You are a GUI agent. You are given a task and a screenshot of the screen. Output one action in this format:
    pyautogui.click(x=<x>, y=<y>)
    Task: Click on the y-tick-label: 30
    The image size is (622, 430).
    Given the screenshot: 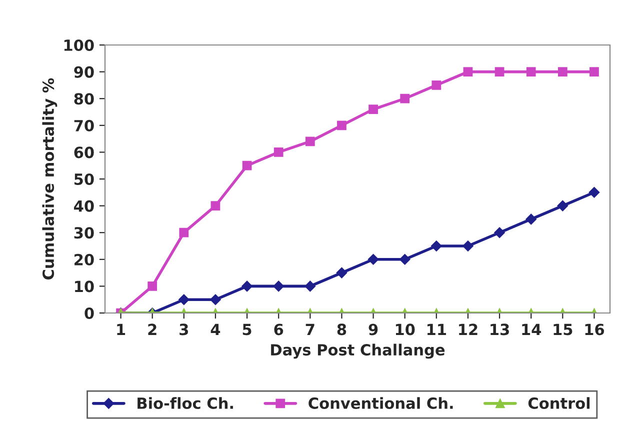 What is the action you would take?
    pyautogui.click(x=84, y=233)
    